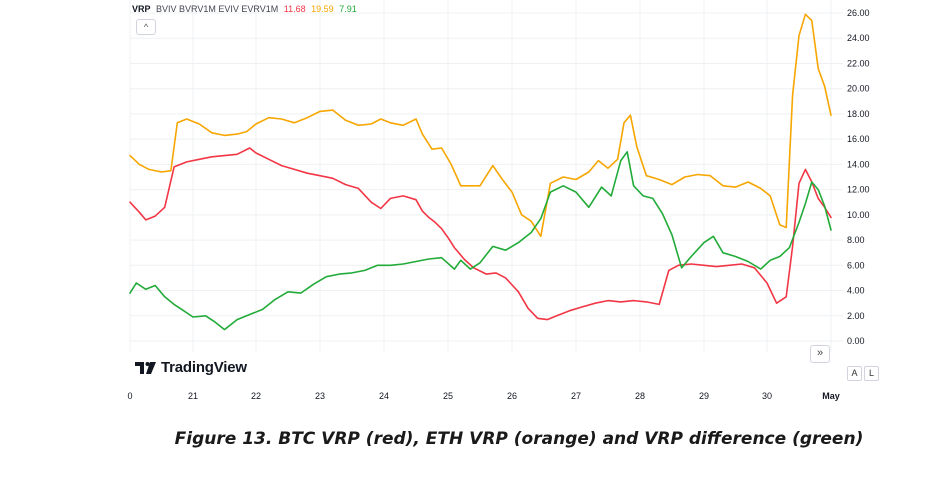  I want to click on scroll-to-realtime-button: », so click(820, 354).